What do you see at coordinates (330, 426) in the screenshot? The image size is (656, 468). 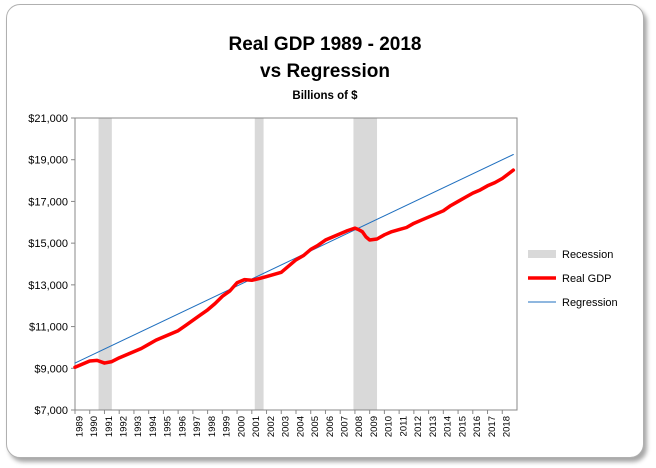 I see `x-tick-label: 2006` at bounding box center [330, 426].